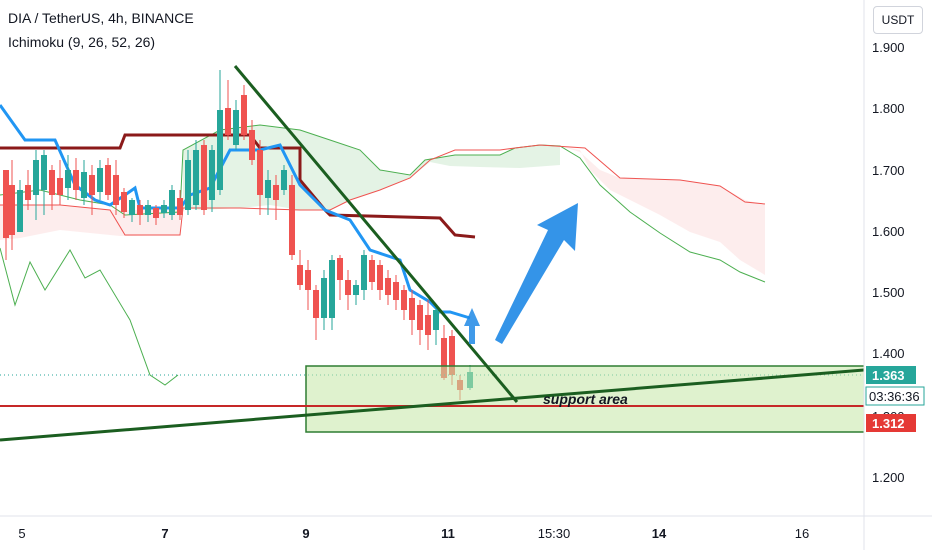 The width and height of the screenshot is (932, 550). I want to click on y-tick-label: 1.800, so click(888, 108).